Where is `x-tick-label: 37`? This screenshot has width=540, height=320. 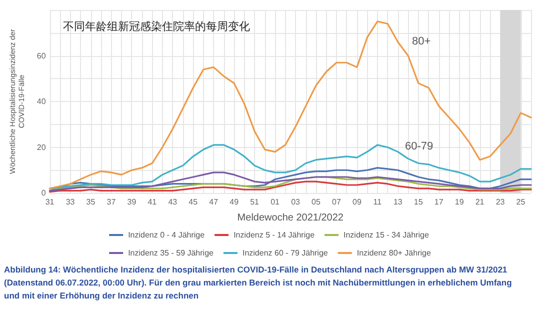 x-tick-label: 37 is located at coordinates (111, 202).